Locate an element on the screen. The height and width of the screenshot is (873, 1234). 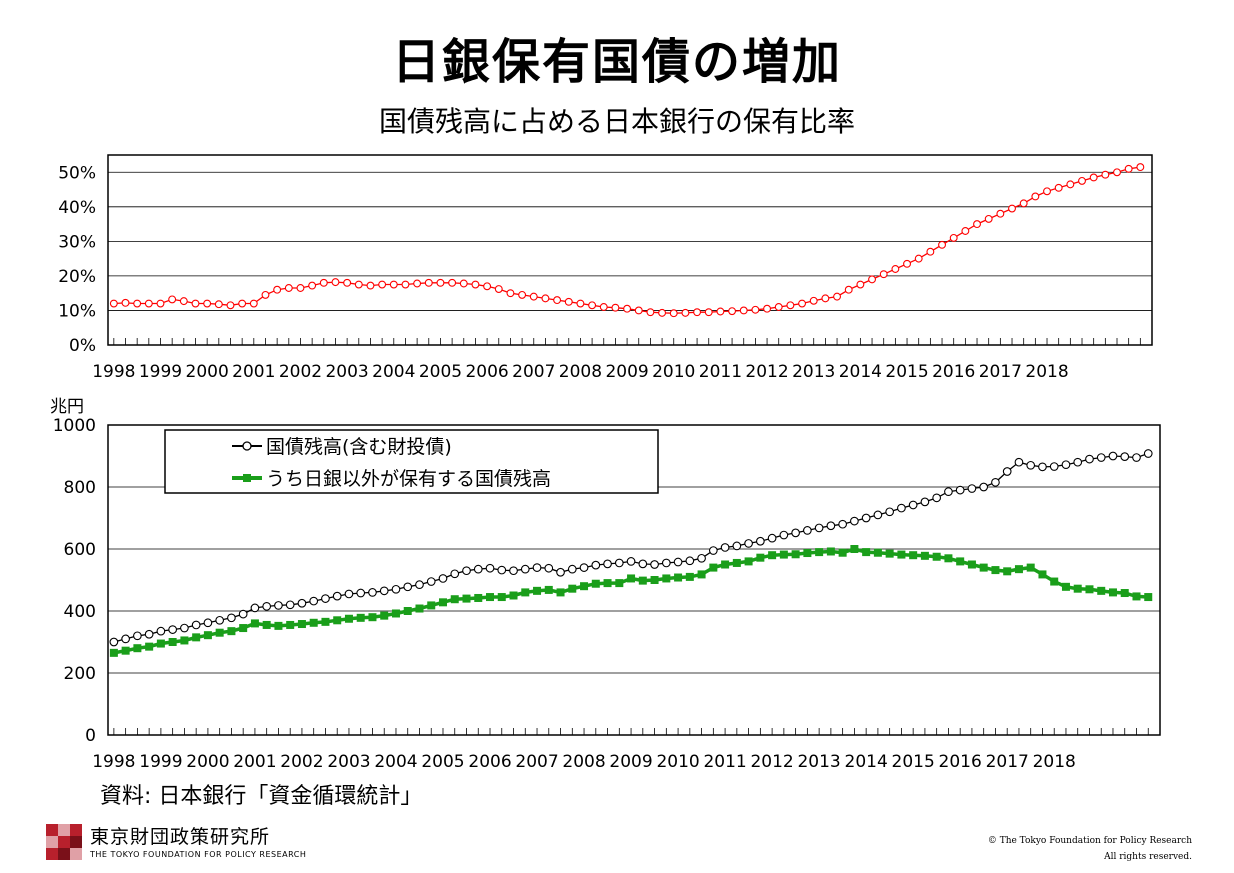
x-tick-label: 2016 is located at coordinates (953, 372).